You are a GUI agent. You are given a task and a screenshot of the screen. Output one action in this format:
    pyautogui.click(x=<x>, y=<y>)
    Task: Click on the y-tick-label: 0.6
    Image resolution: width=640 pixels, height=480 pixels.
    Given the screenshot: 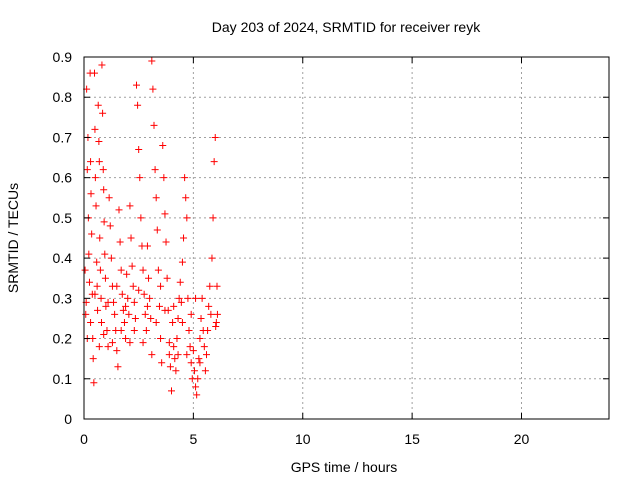 What is the action you would take?
    pyautogui.click(x=63, y=178)
    